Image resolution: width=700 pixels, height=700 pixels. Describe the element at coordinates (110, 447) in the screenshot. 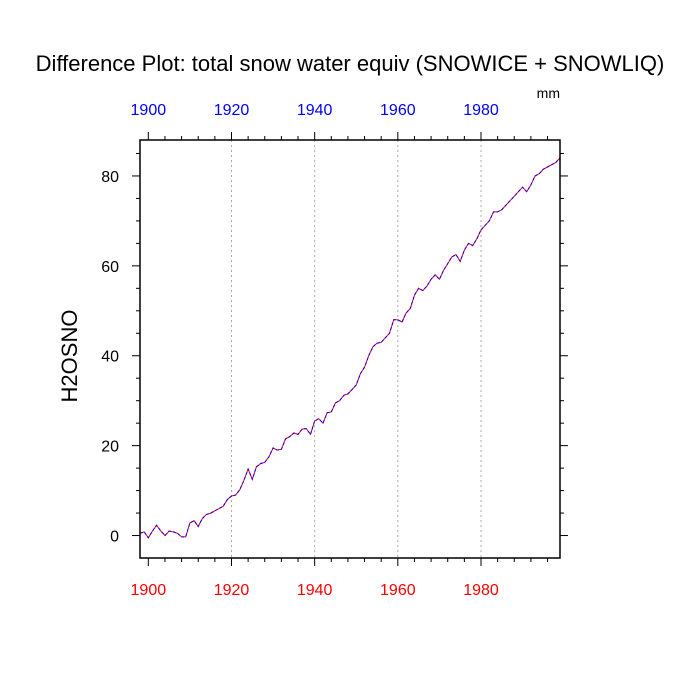

I see `y-tick-label-20: 20` at that location.